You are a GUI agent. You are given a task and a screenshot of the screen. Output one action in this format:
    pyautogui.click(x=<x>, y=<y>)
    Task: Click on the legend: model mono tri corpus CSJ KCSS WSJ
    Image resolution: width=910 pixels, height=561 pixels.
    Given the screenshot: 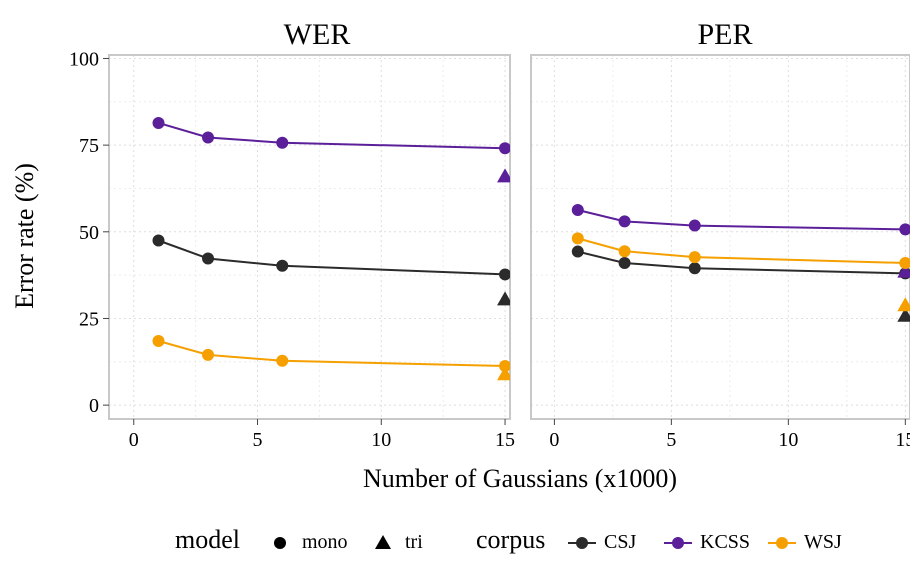 What is the action you would take?
    pyautogui.click(x=508, y=539)
    